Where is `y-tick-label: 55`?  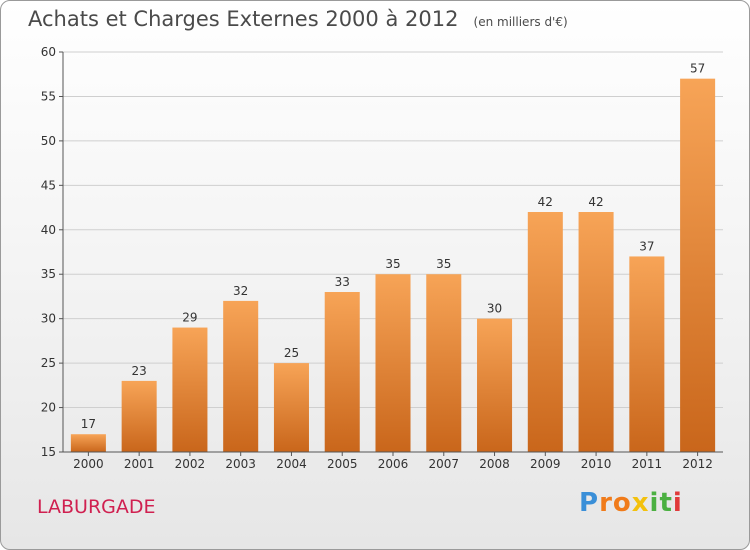
y-tick-label: 55 is located at coordinates (48, 96).